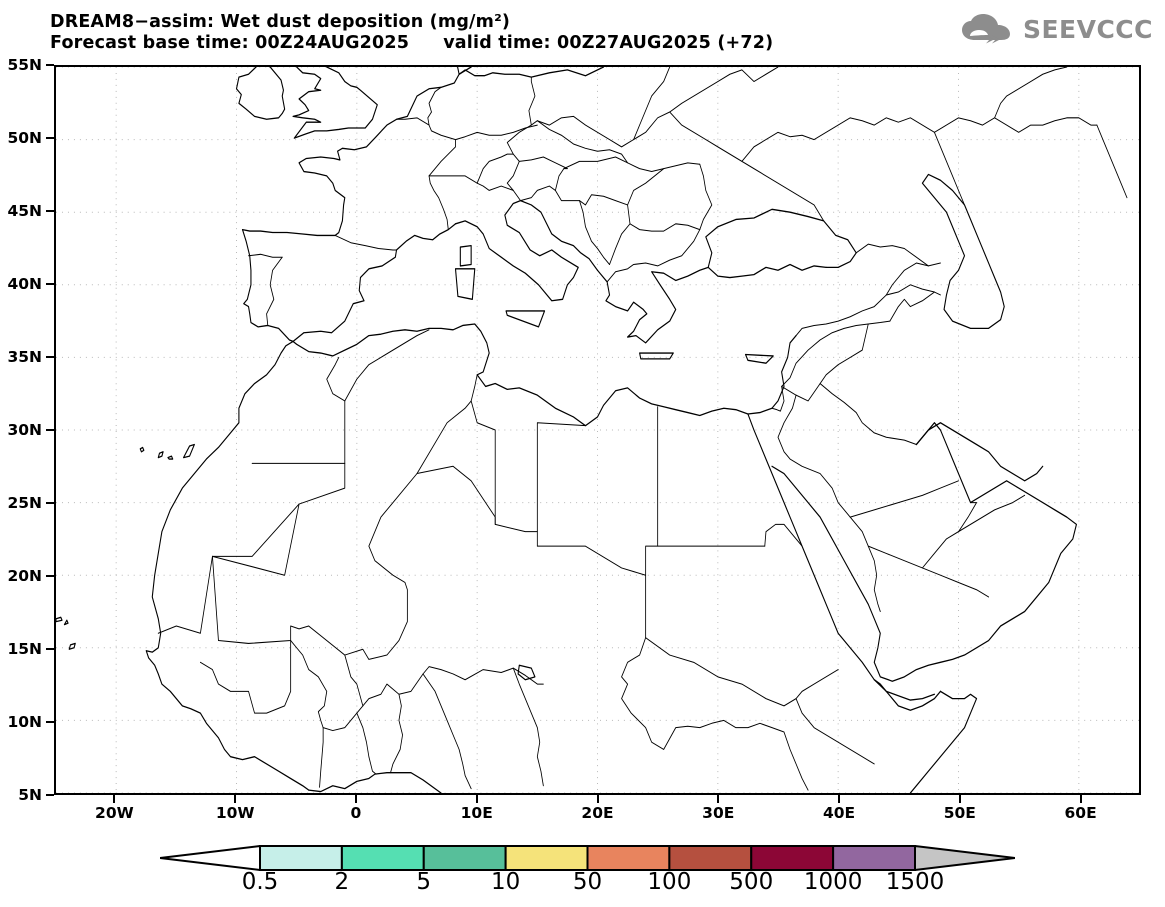  I want to click on colorbar-level-label: 2, so click(342, 882).